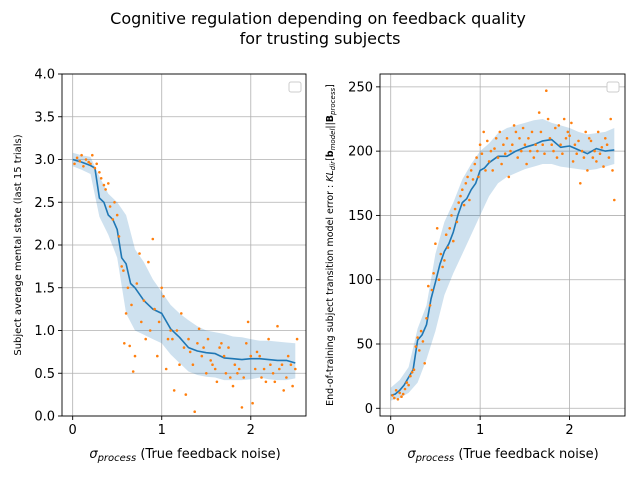 Image resolution: width=640 pixels, height=480 pixels. I want to click on left-x-tick-label: 0, so click(73, 430).